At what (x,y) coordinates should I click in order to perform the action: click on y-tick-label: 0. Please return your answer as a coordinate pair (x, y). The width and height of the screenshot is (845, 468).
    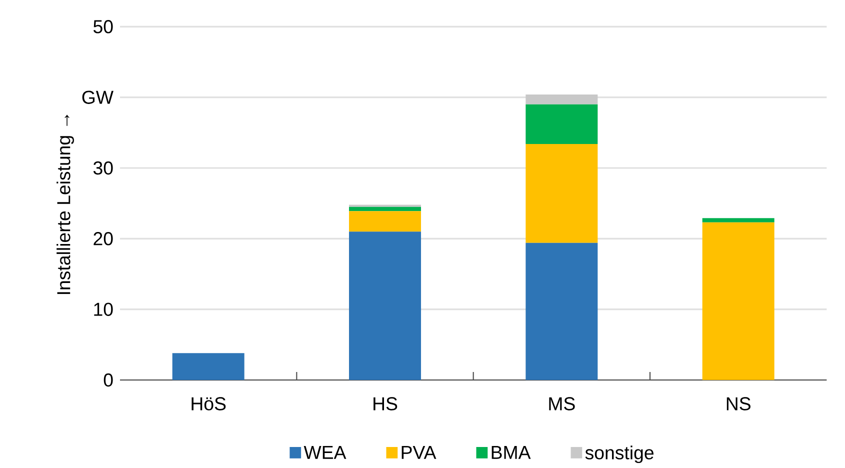
    Looking at the image, I should click on (108, 380).